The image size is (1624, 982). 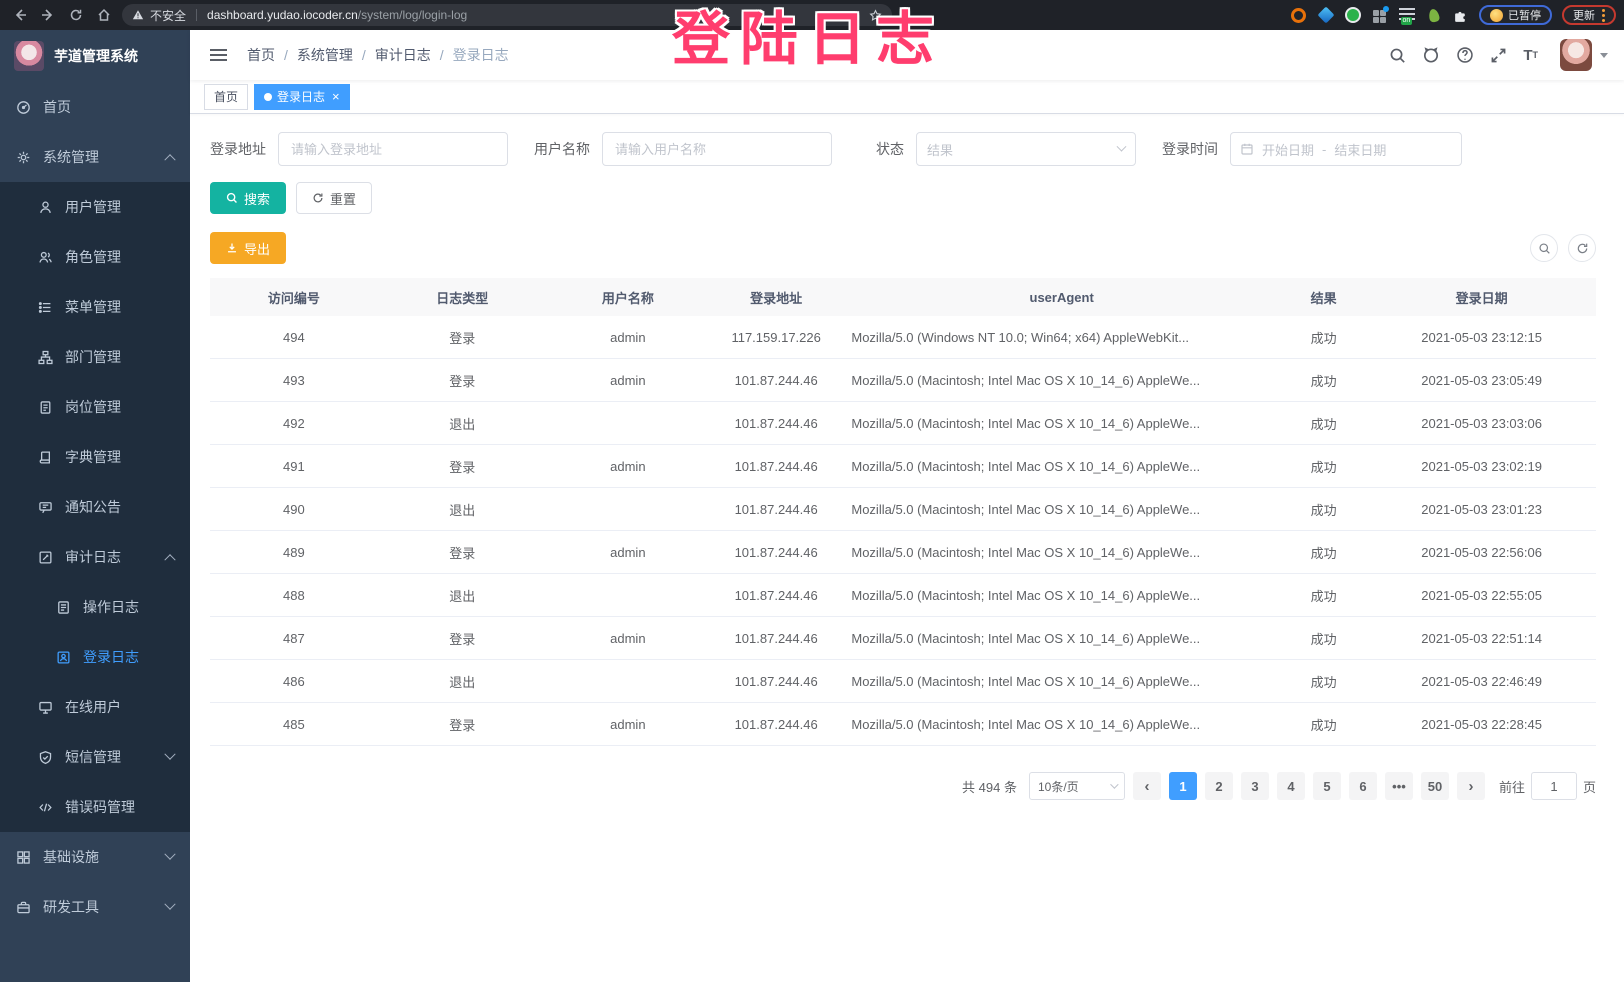 What do you see at coordinates (1406, 16) in the screenshot?
I see `extension-on-icon: on` at bounding box center [1406, 16].